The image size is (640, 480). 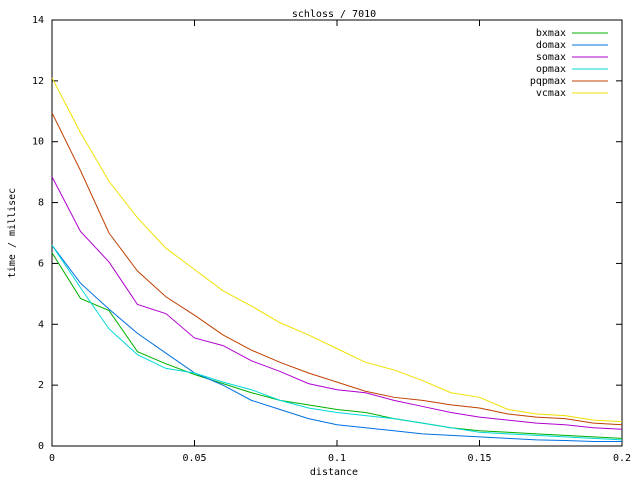 What do you see at coordinates (38, 20) in the screenshot?
I see `y-tick-label: 14` at bounding box center [38, 20].